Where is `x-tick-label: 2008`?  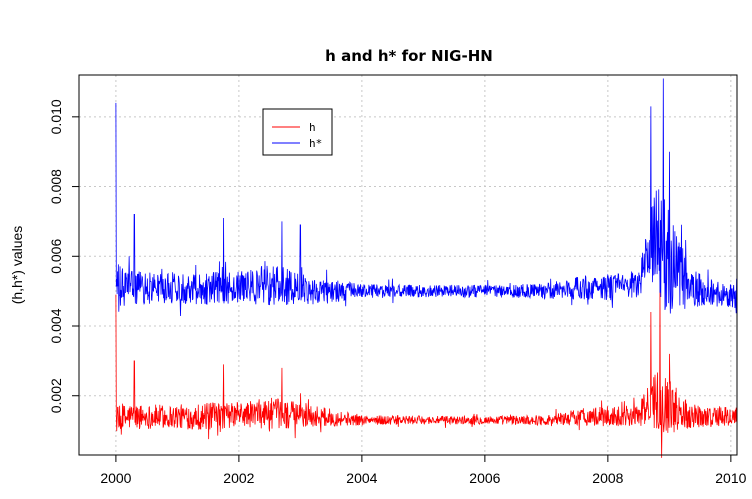
x-tick-label: 2008 is located at coordinates (607, 478).